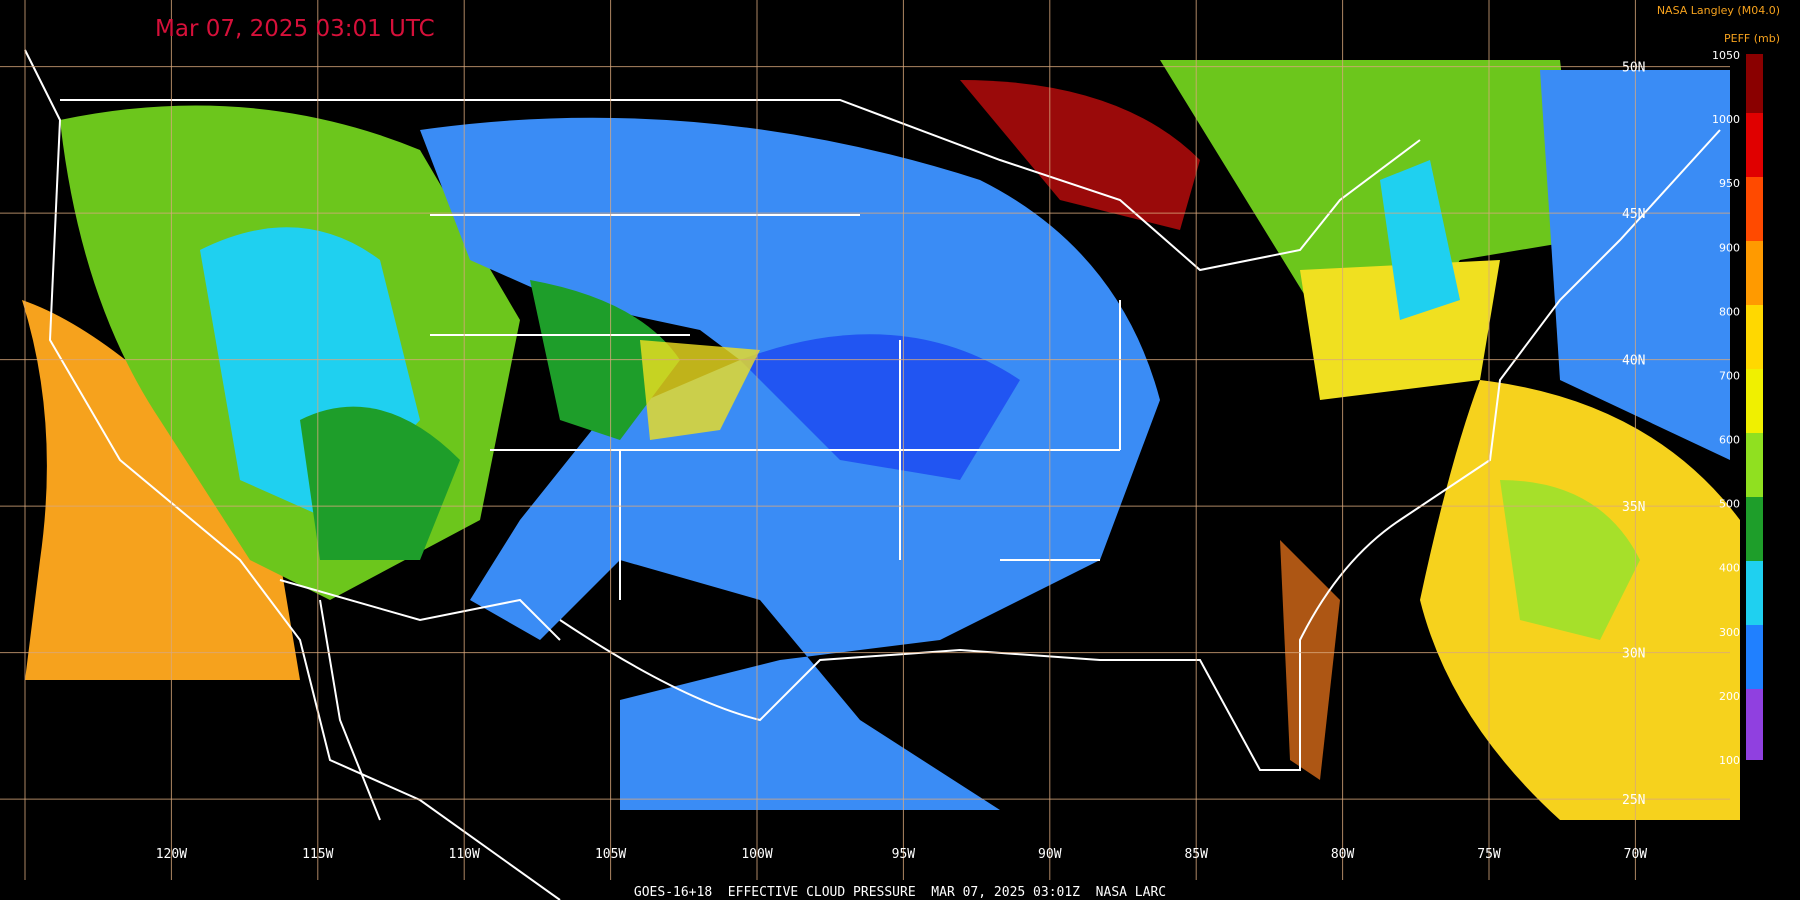 This screenshot has height=900, width=1800. Describe the element at coordinates (1729, 760) in the screenshot. I see `legend-tick-label: 100` at that location.